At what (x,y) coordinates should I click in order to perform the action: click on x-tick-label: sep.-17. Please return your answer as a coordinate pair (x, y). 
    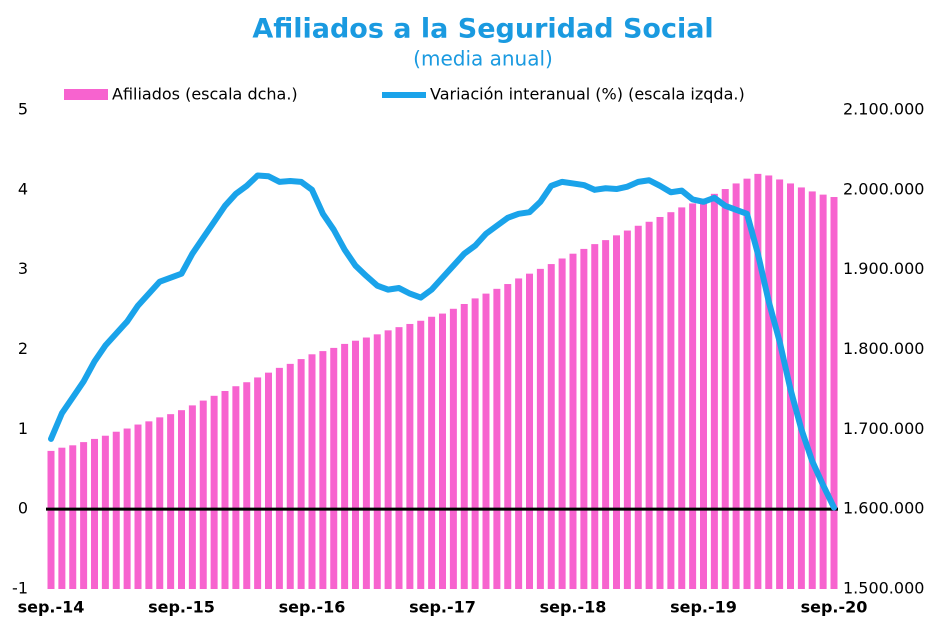
    Looking at the image, I should click on (442, 607).